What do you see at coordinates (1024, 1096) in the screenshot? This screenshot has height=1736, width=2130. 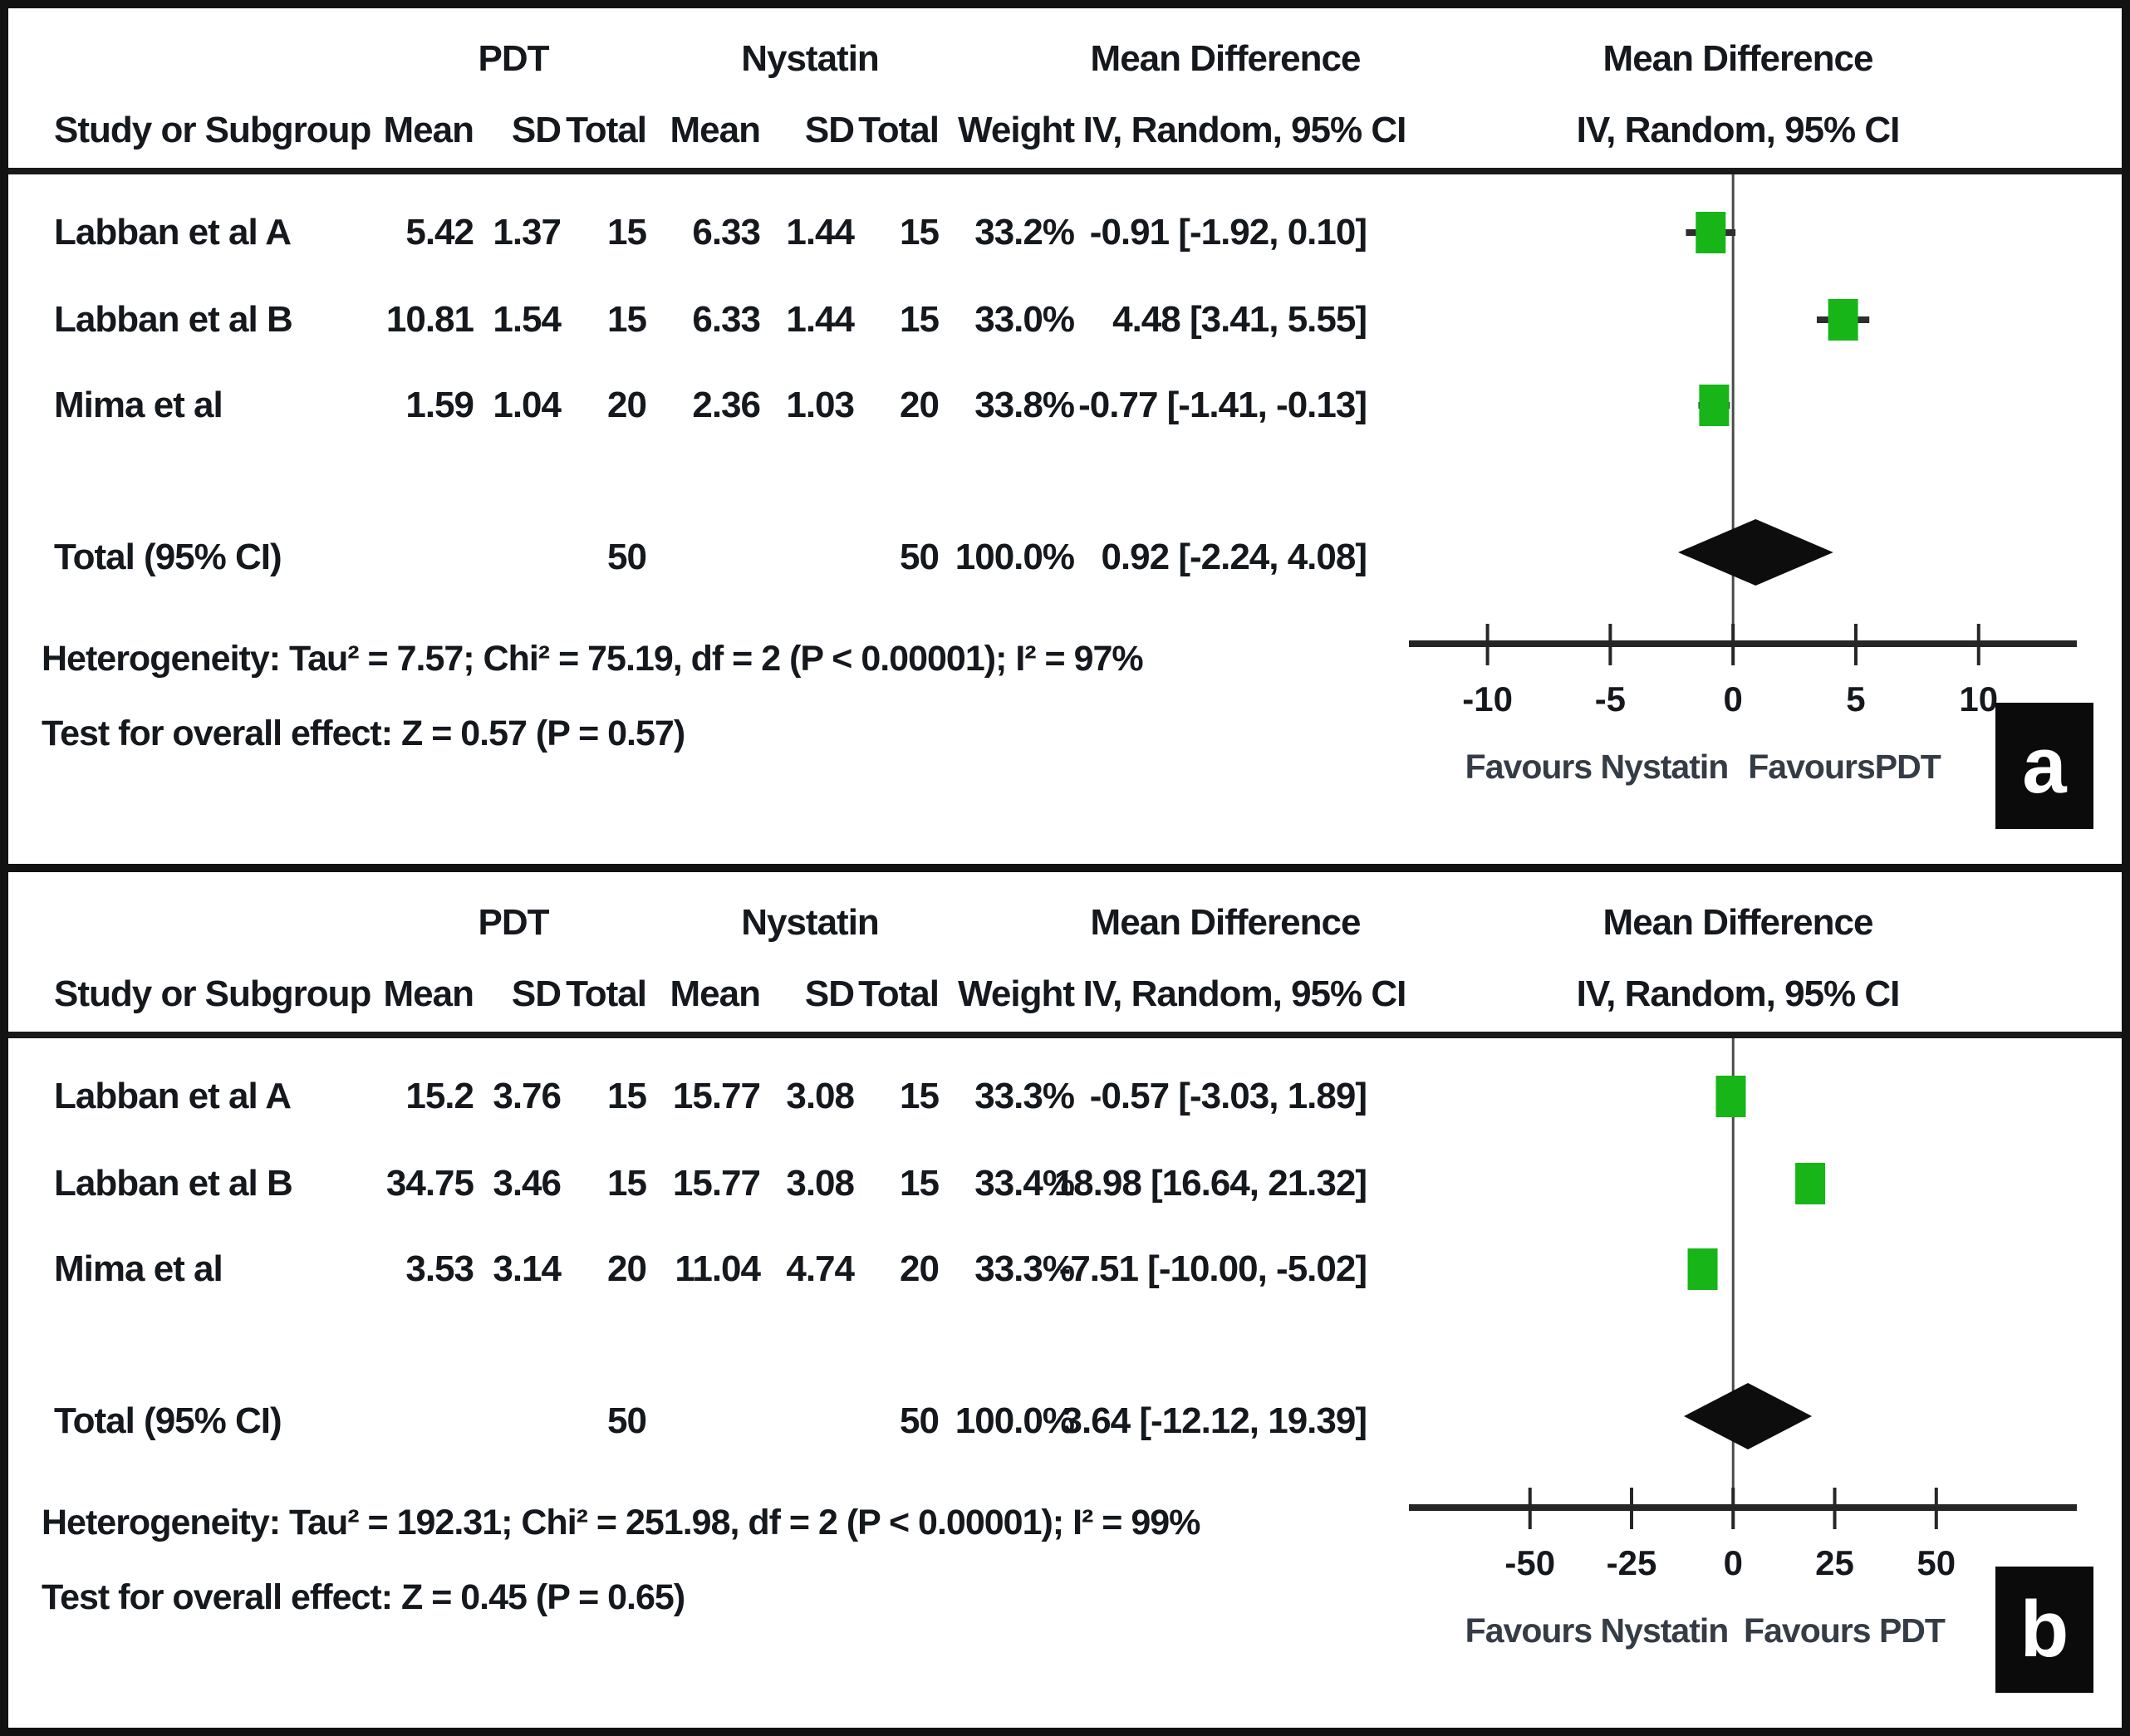 I see `cell-weight: 33.3%` at bounding box center [1024, 1096].